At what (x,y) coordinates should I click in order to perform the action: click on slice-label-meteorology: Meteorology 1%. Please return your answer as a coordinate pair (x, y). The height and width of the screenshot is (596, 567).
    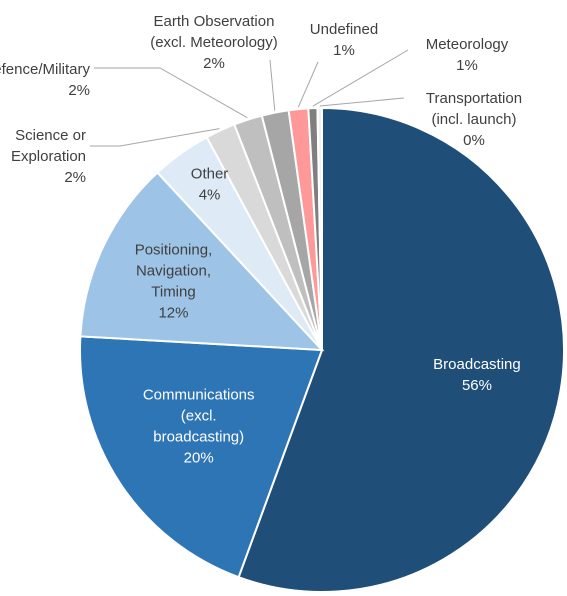
    Looking at the image, I should click on (467, 55).